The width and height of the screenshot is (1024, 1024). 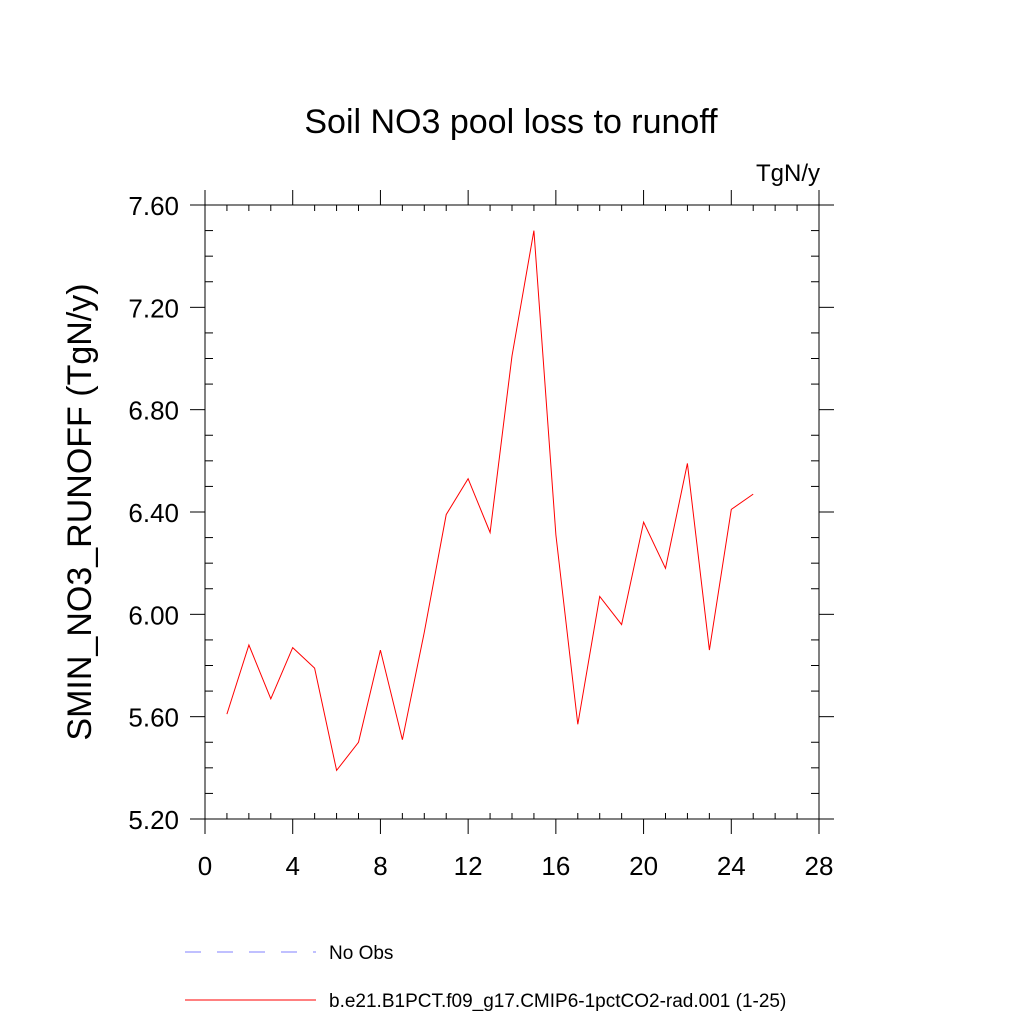 I want to click on y-tick-label: 6.80, so click(x=153, y=411).